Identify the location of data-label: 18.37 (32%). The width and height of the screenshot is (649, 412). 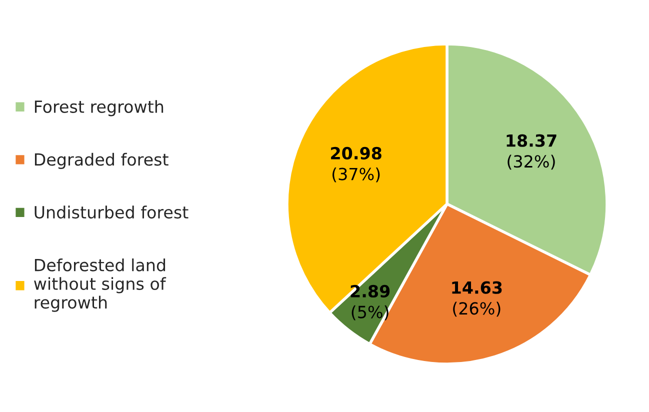
(531, 152).